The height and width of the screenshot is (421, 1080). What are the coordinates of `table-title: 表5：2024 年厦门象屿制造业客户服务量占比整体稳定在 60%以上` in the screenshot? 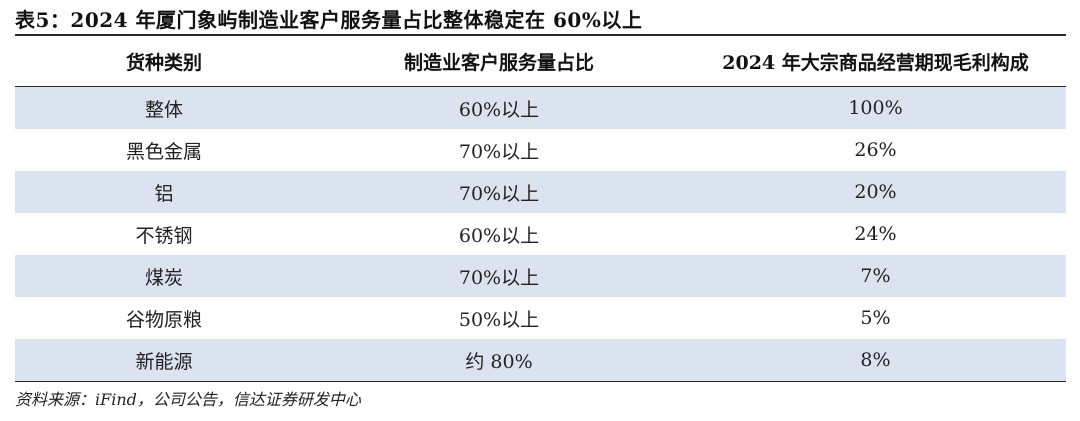 It's located at (329, 20).